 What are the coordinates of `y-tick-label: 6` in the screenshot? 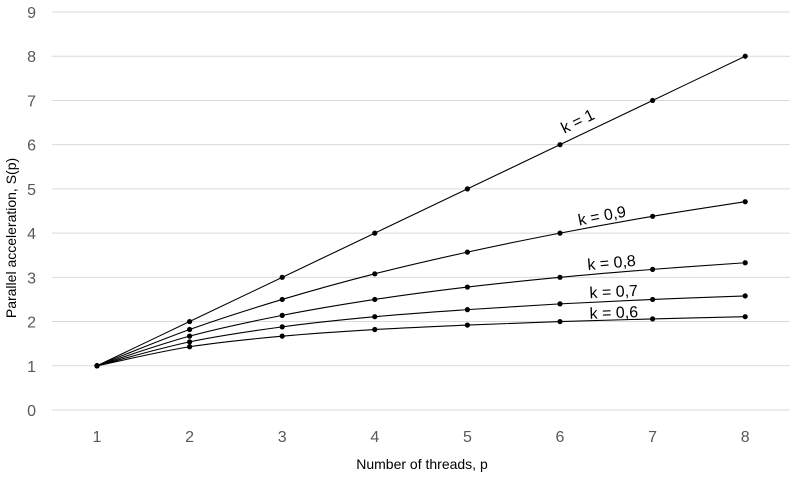 It's located at (31, 146).